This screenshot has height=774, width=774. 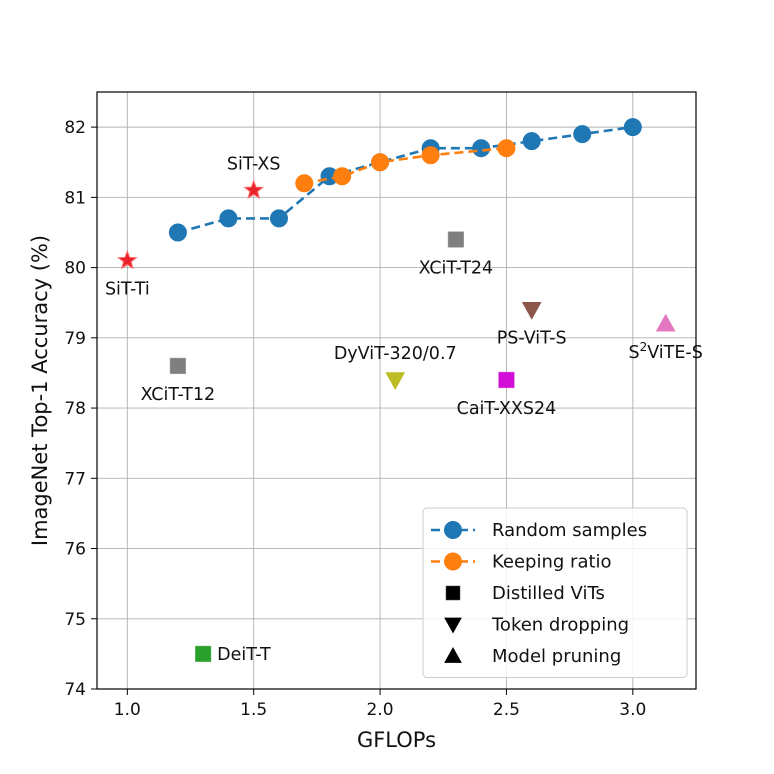 I want to click on model-label: SiT-XS, so click(x=254, y=164).